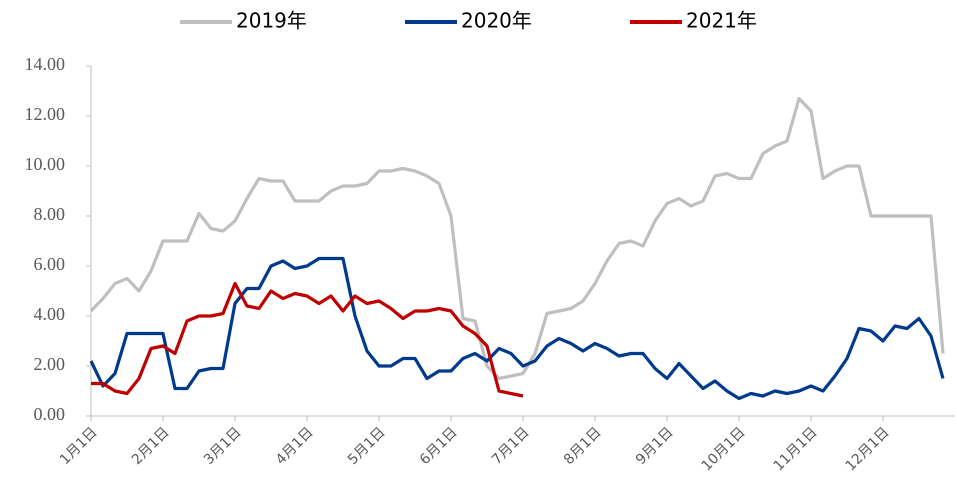  What do you see at coordinates (439, 446) in the screenshot?
I see `x-tick-label: 6月1日` at bounding box center [439, 446].